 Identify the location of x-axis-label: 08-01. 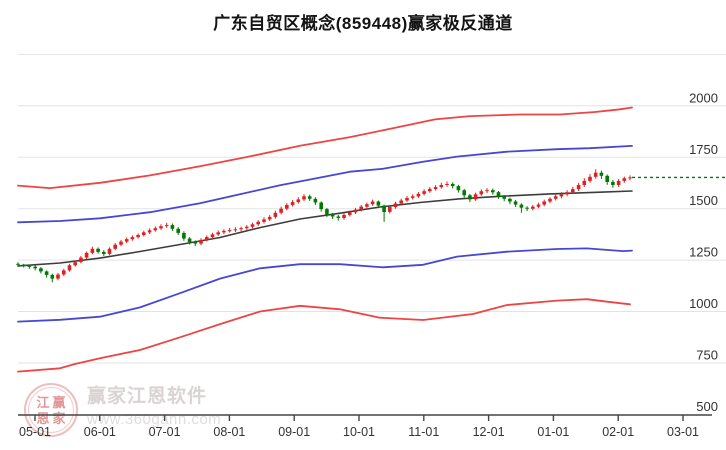
(229, 432).